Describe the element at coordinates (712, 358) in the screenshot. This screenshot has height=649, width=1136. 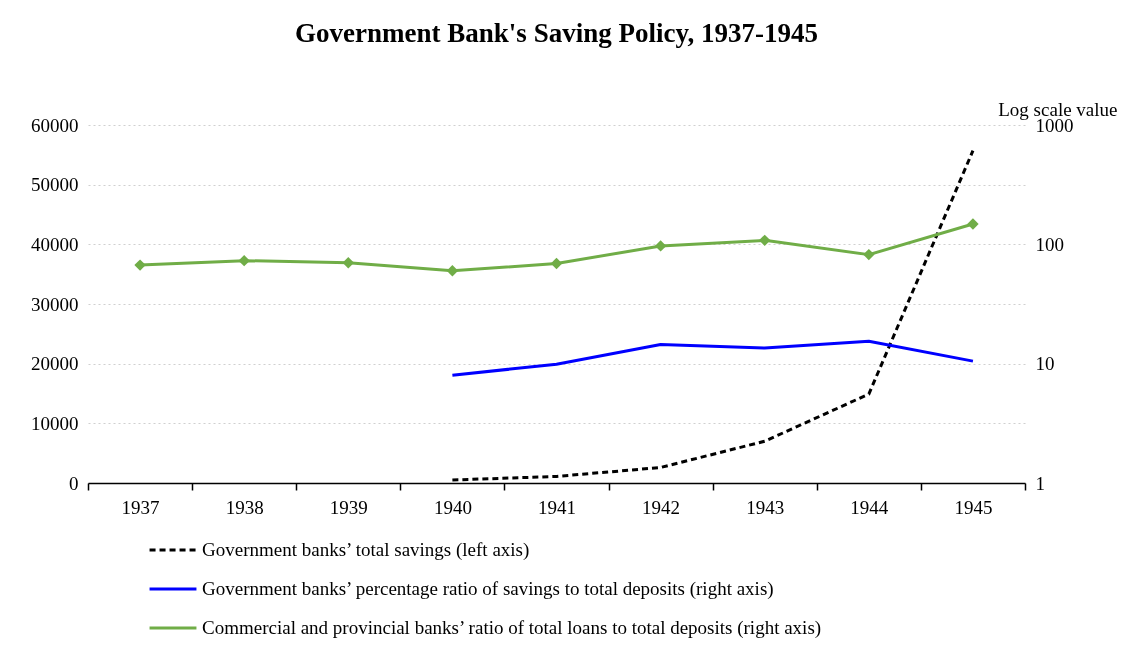
I see `line-series` at that location.